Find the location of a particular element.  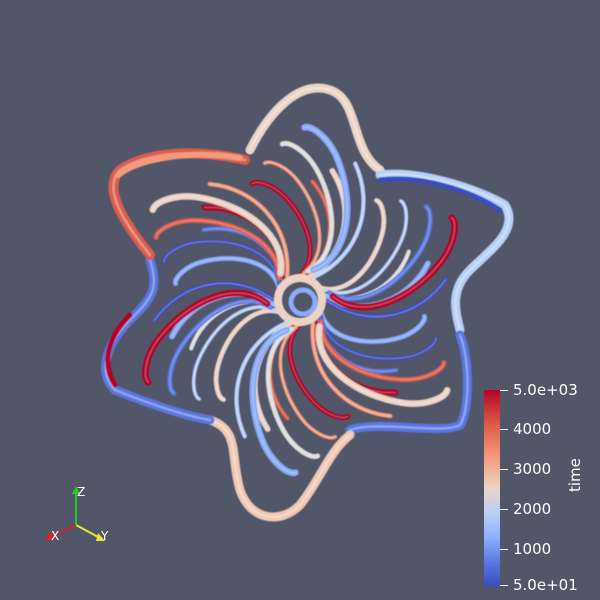

orientation-axes: Z Y X is located at coordinates (77, 514).